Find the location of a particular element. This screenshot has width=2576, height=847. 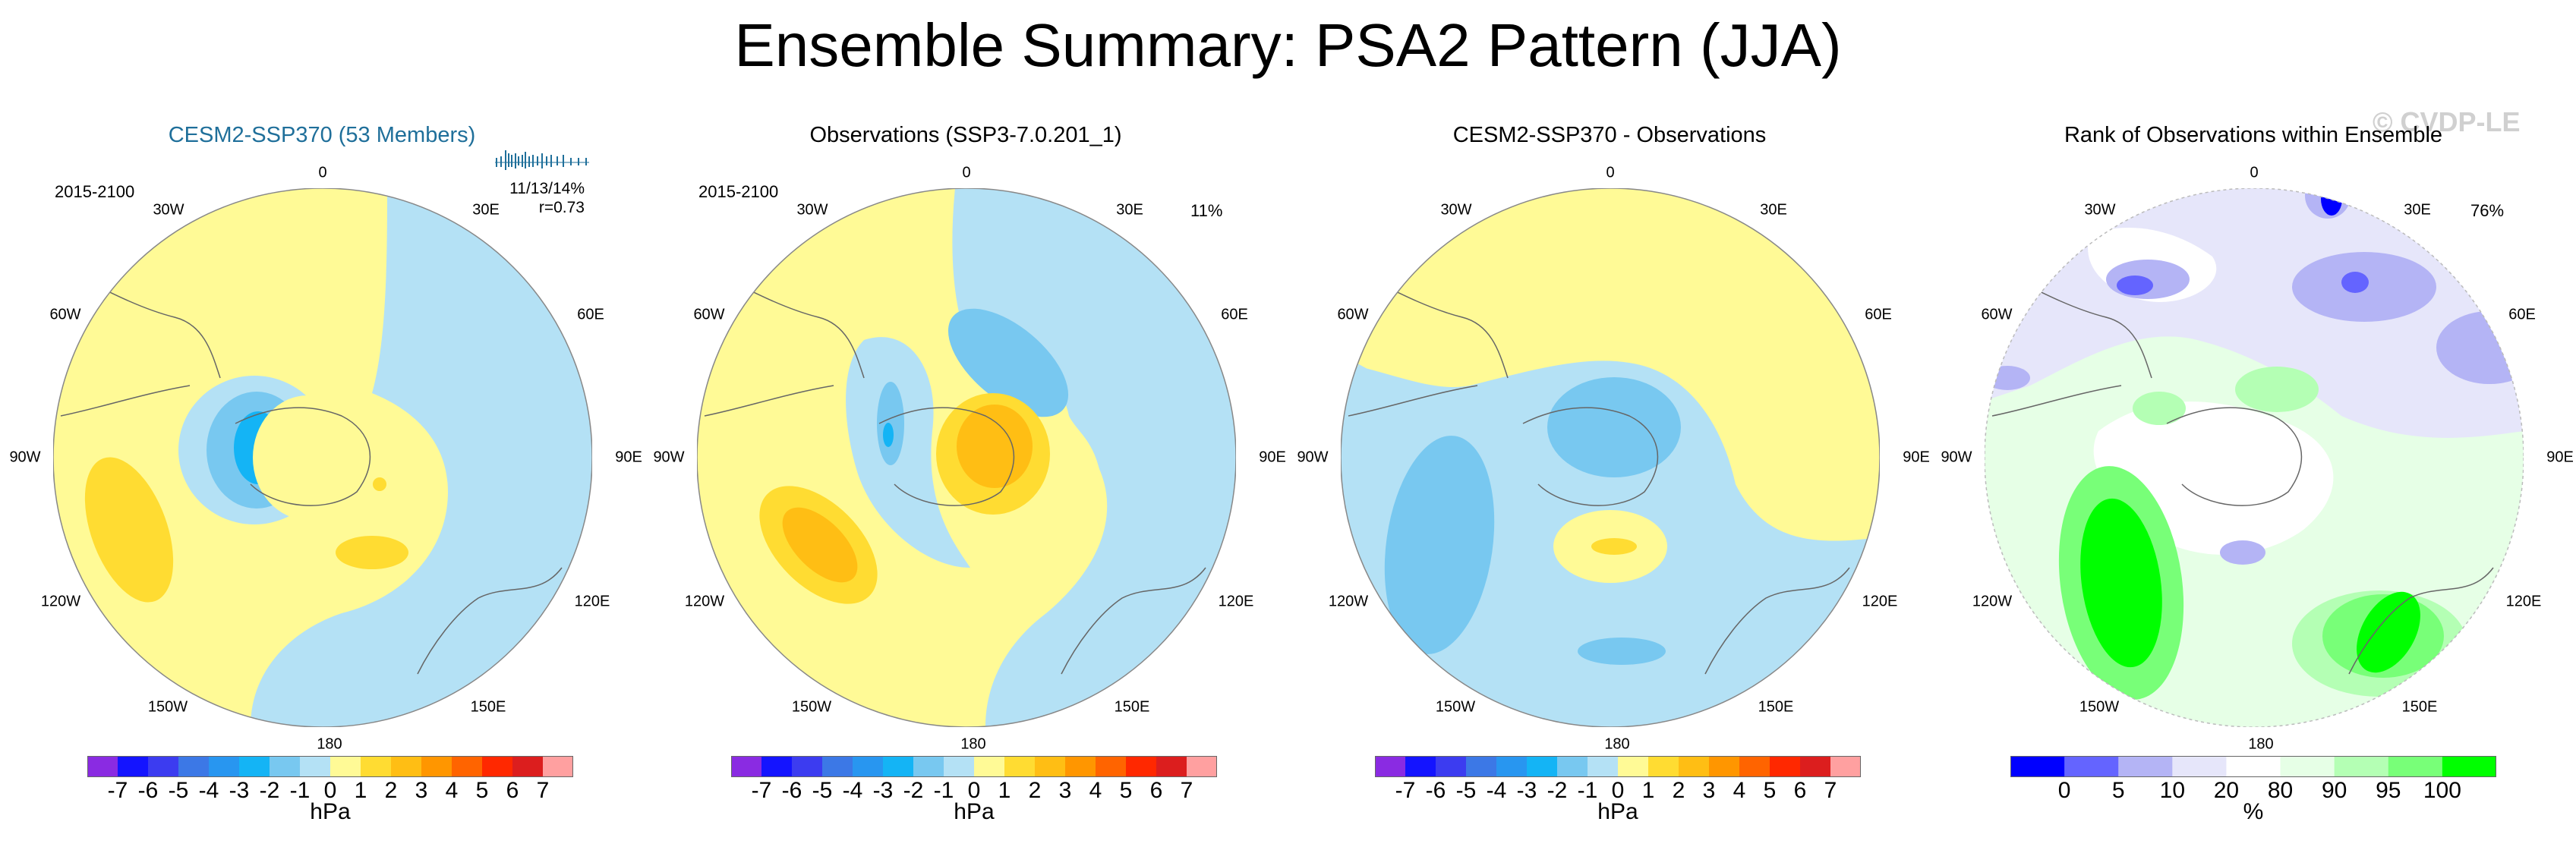

colorbar-frame is located at coordinates (974, 766).